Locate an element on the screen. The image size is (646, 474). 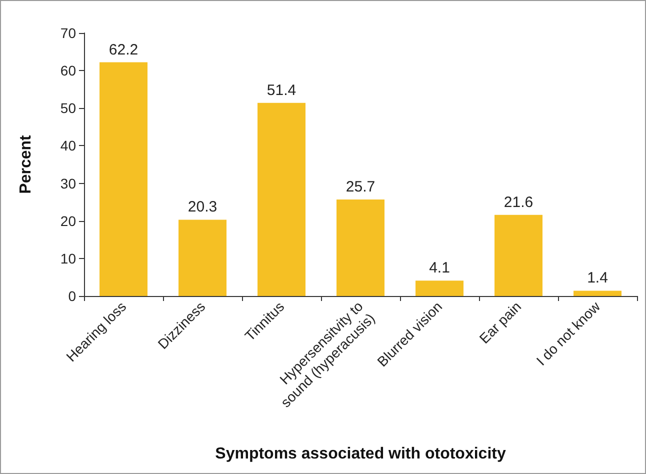
y-axis-title: Percent is located at coordinates (26, 164).